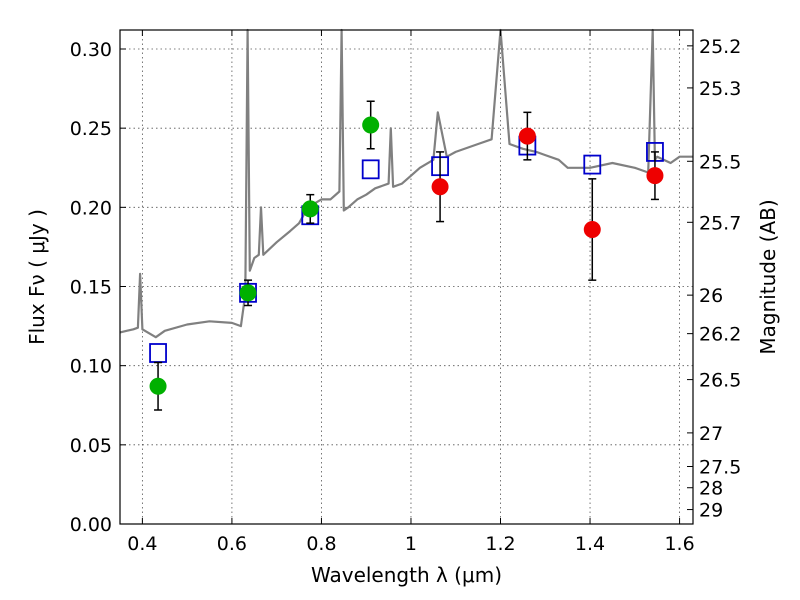 The height and width of the screenshot is (600, 800). Describe the element at coordinates (720, 381) in the screenshot. I see `right-tick-label: 26.5` at that location.